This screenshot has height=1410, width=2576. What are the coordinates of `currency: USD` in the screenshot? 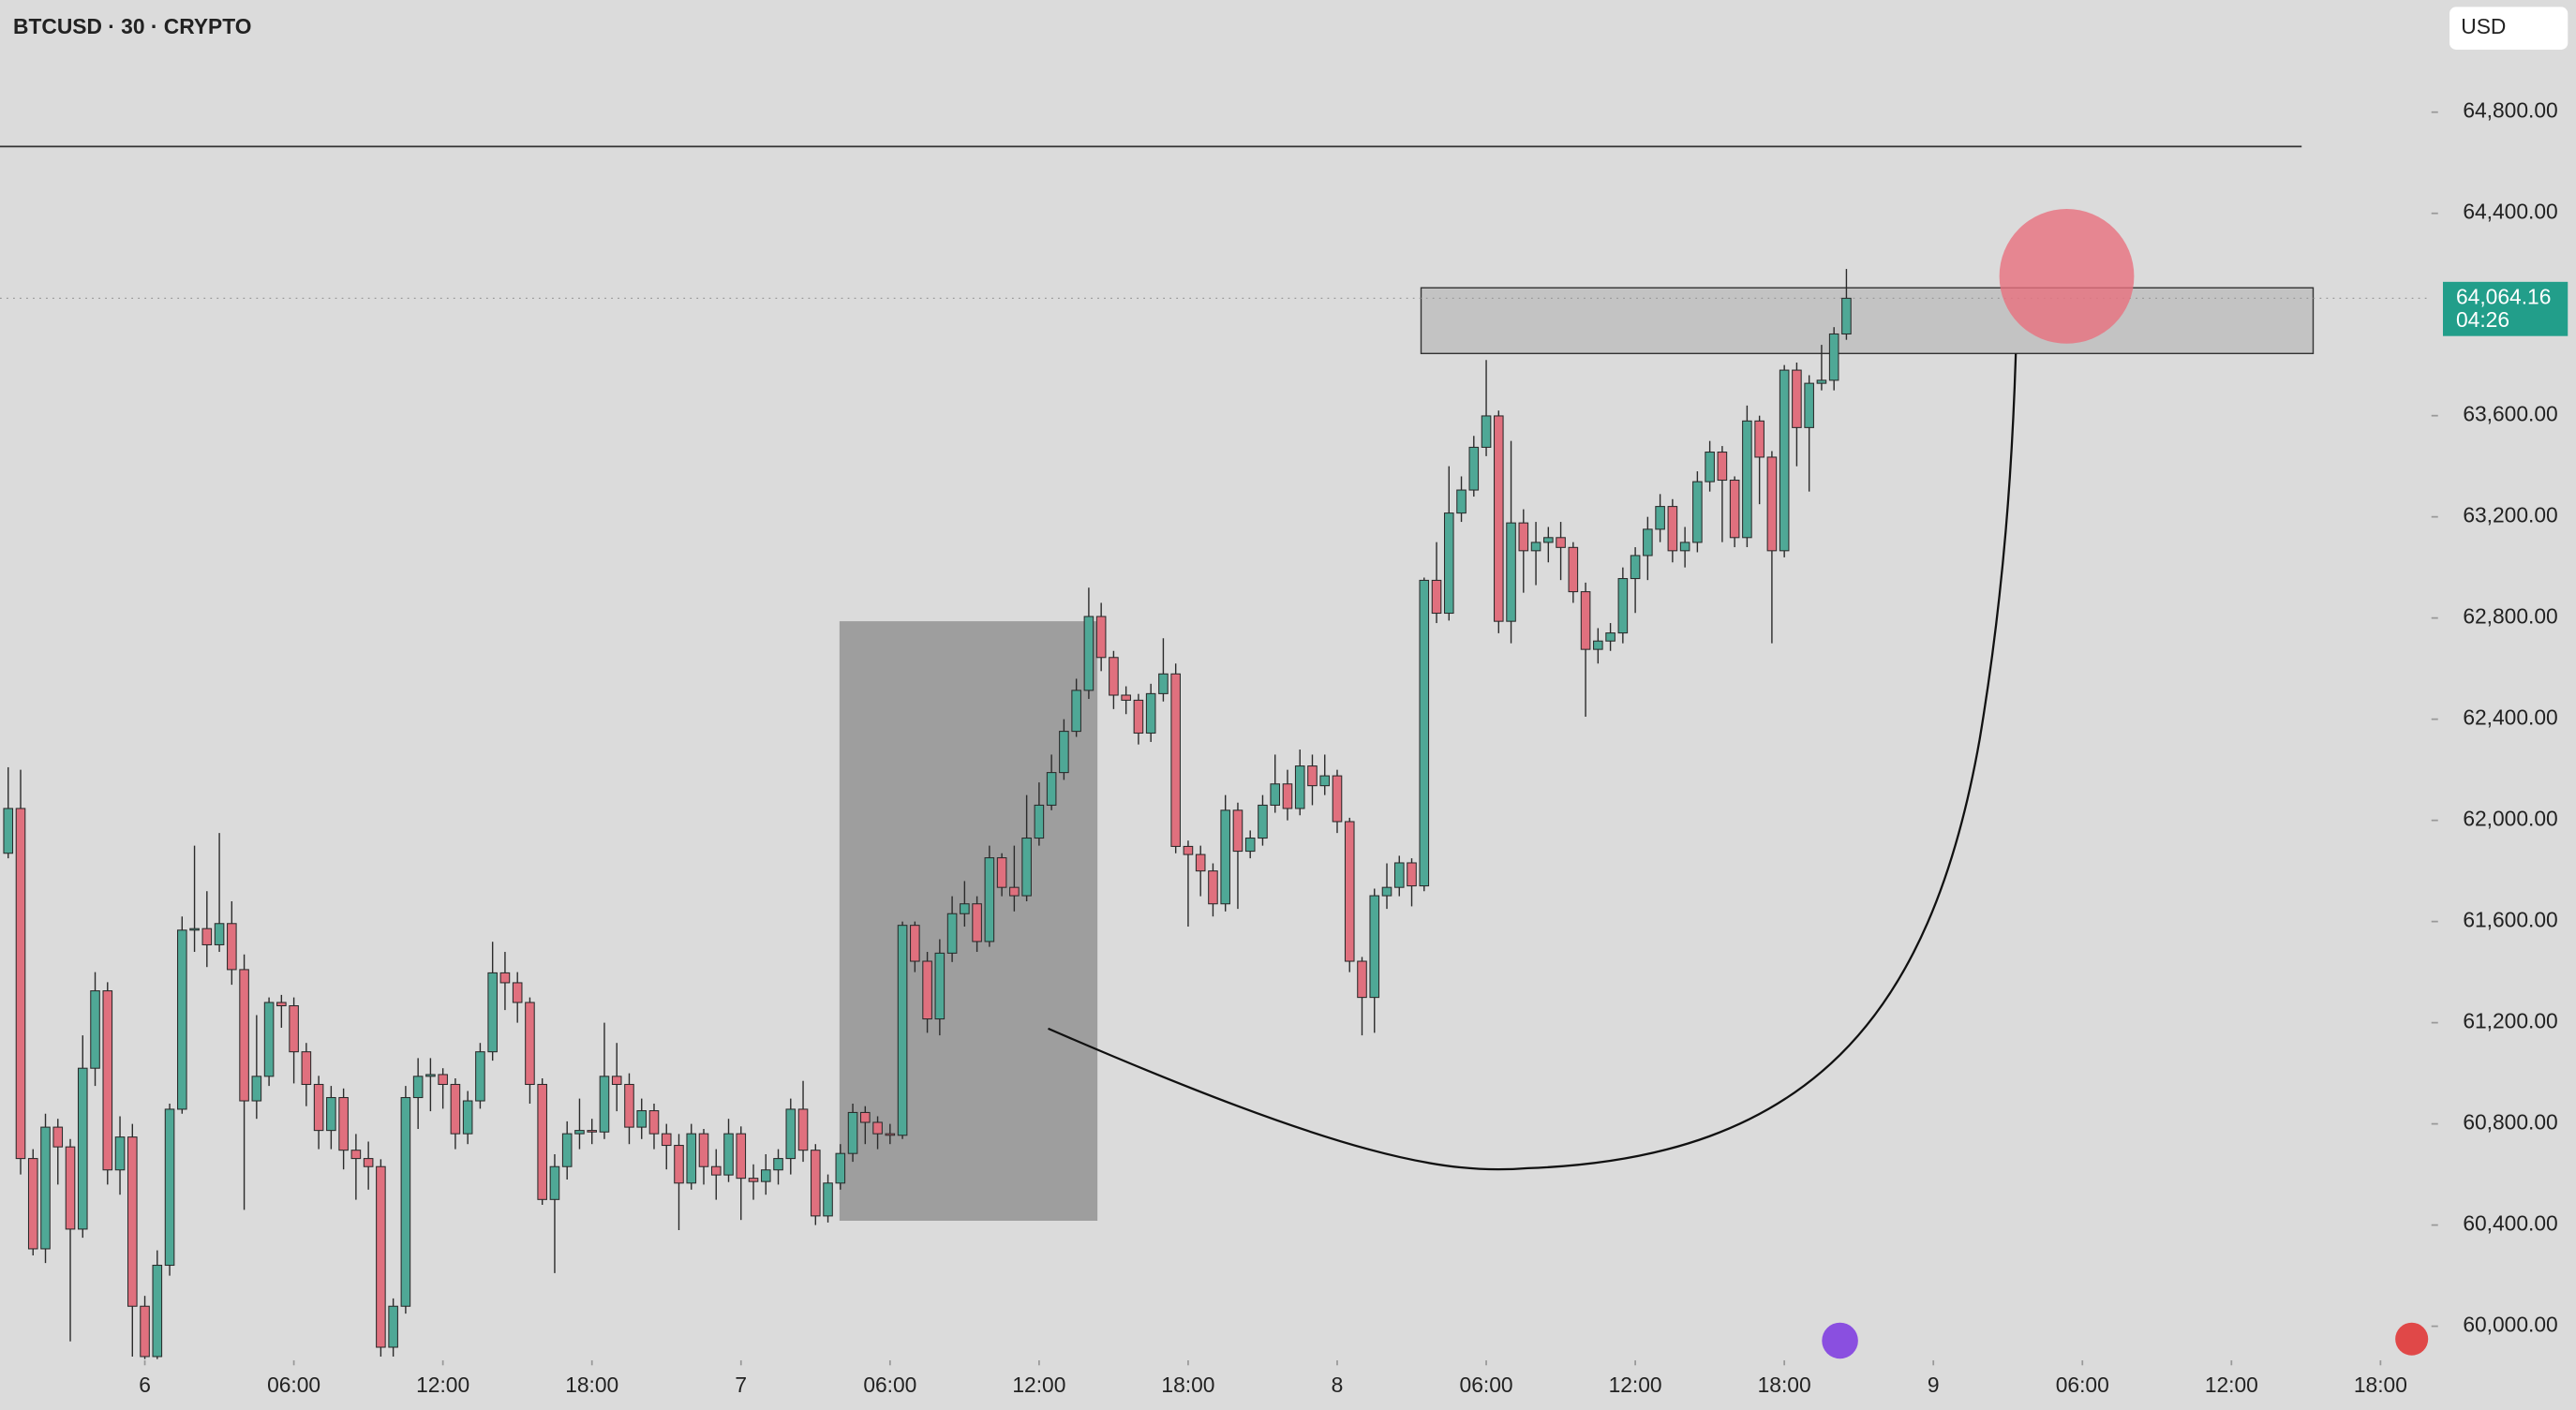 It's located at (2483, 26).